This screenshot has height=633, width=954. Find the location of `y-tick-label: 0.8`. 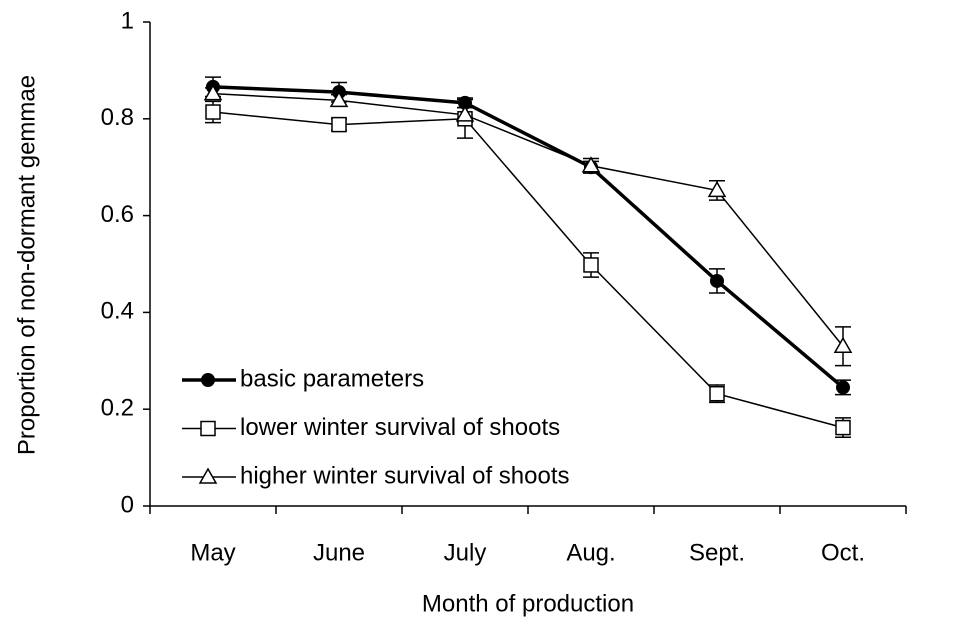

y-tick-label: 0.8 is located at coordinates (117, 117).